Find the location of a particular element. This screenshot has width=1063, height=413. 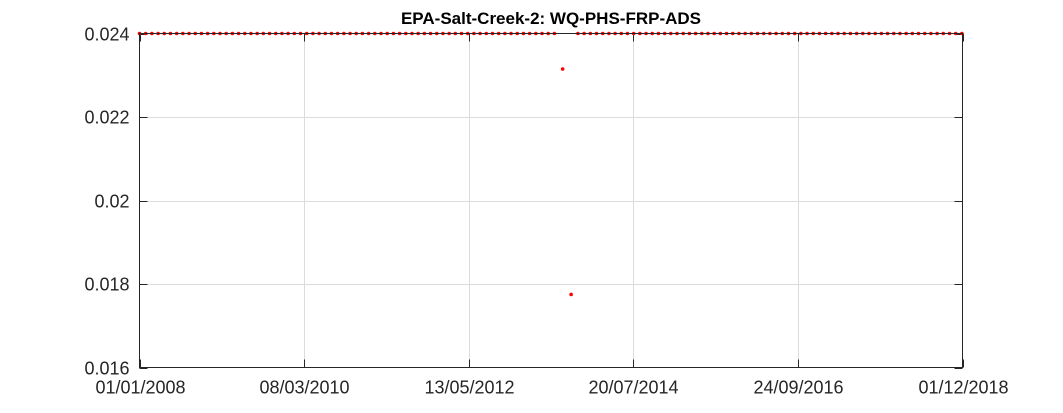

x-tick-label: 08/03/2010 is located at coordinates (304, 388).